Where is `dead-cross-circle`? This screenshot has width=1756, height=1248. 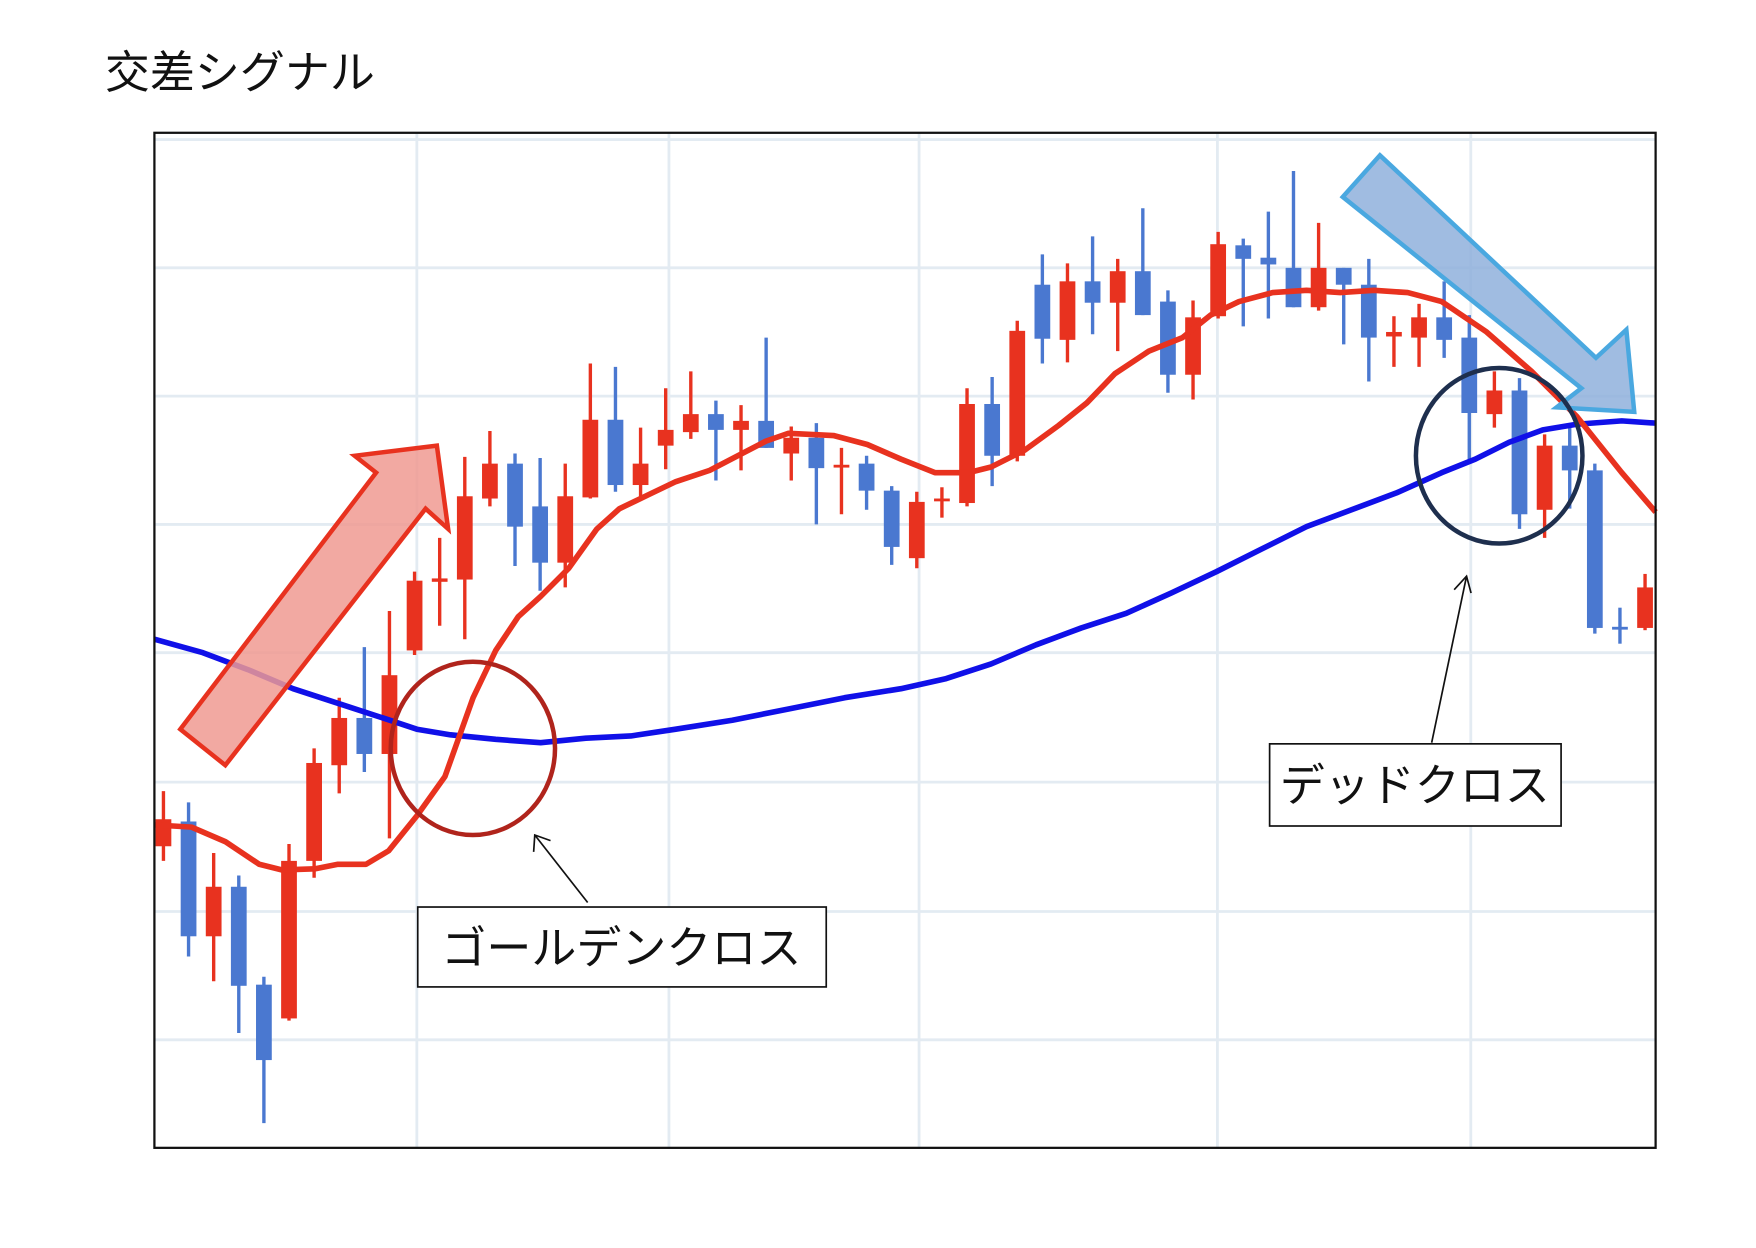 dead-cross-circle is located at coordinates (1499, 455).